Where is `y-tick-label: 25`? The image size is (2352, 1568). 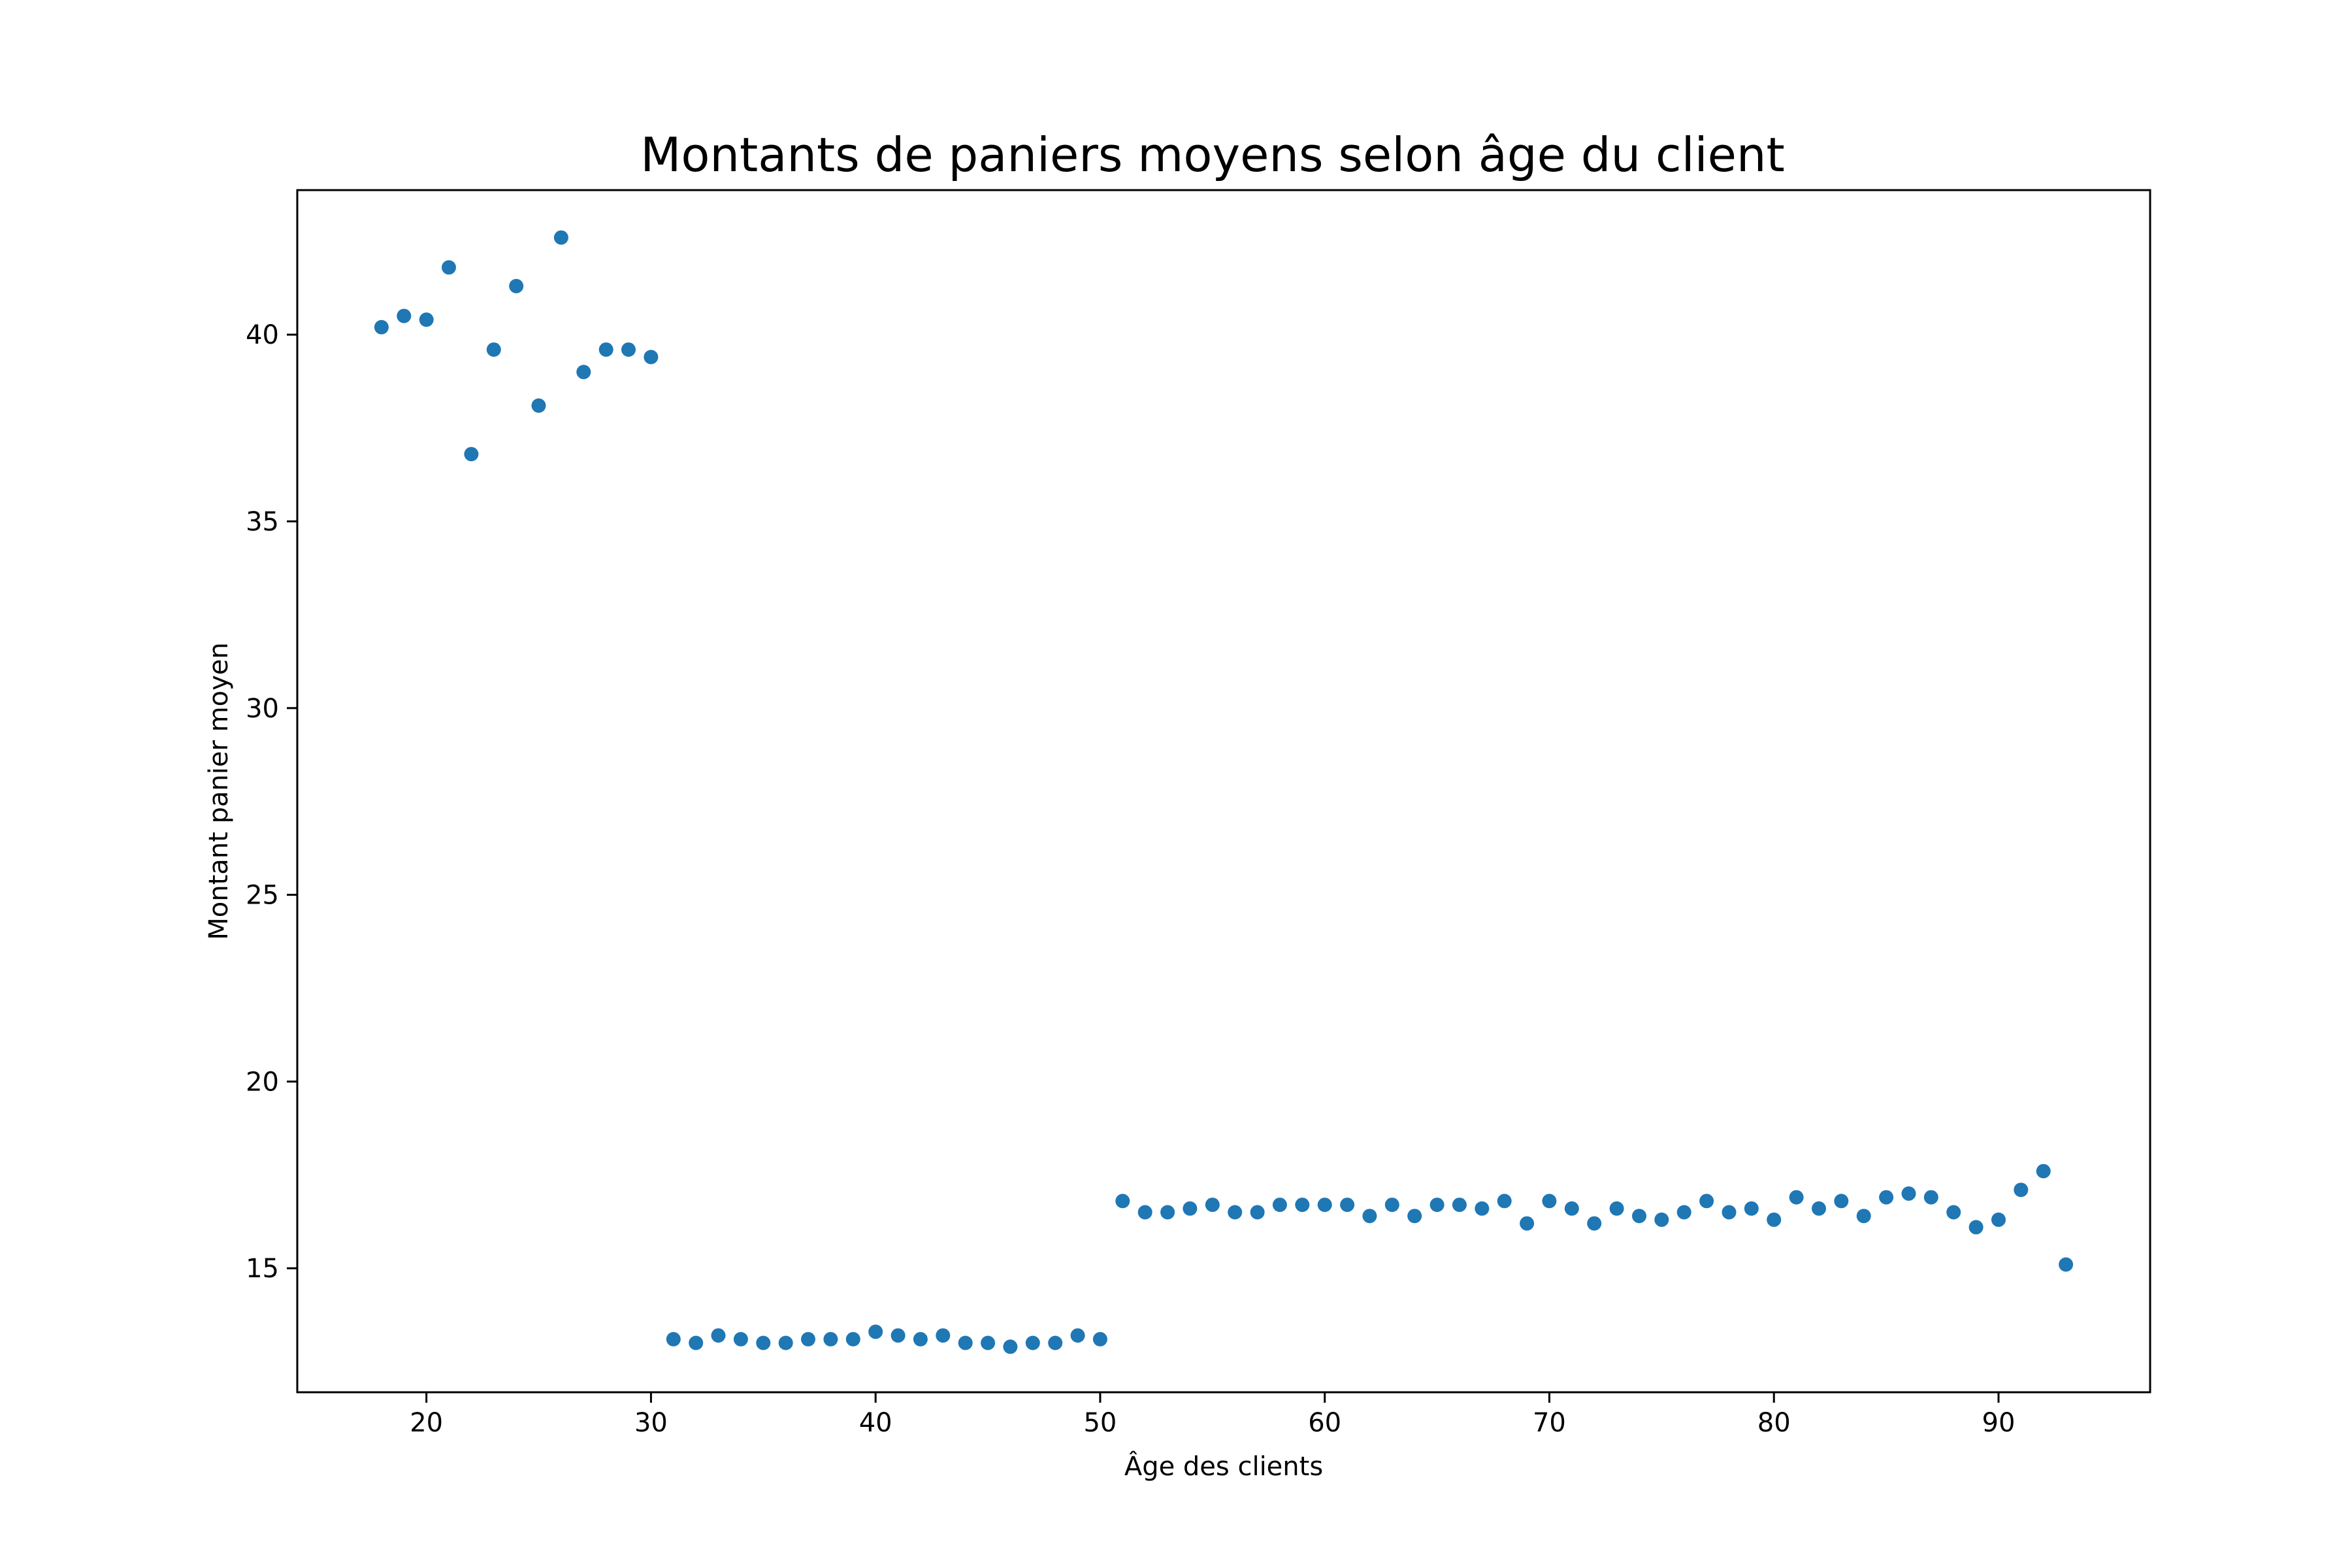
y-tick-label: 25 is located at coordinates (262, 896).